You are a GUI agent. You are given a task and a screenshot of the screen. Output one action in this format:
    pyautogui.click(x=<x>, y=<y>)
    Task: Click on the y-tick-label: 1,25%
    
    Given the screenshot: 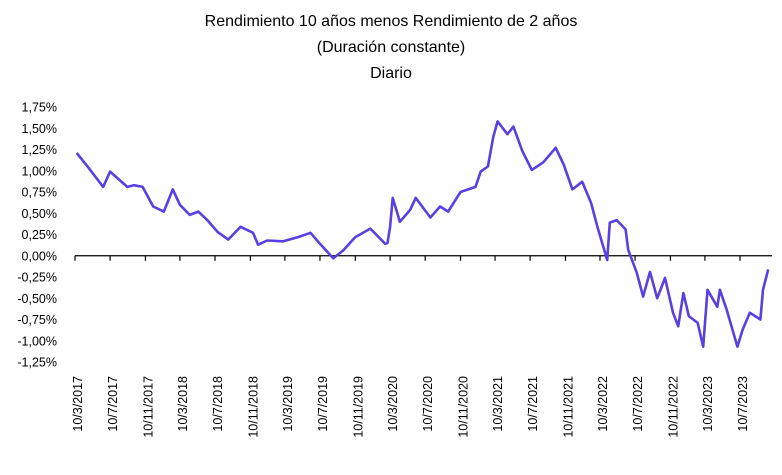 What is the action you would take?
    pyautogui.click(x=39, y=150)
    